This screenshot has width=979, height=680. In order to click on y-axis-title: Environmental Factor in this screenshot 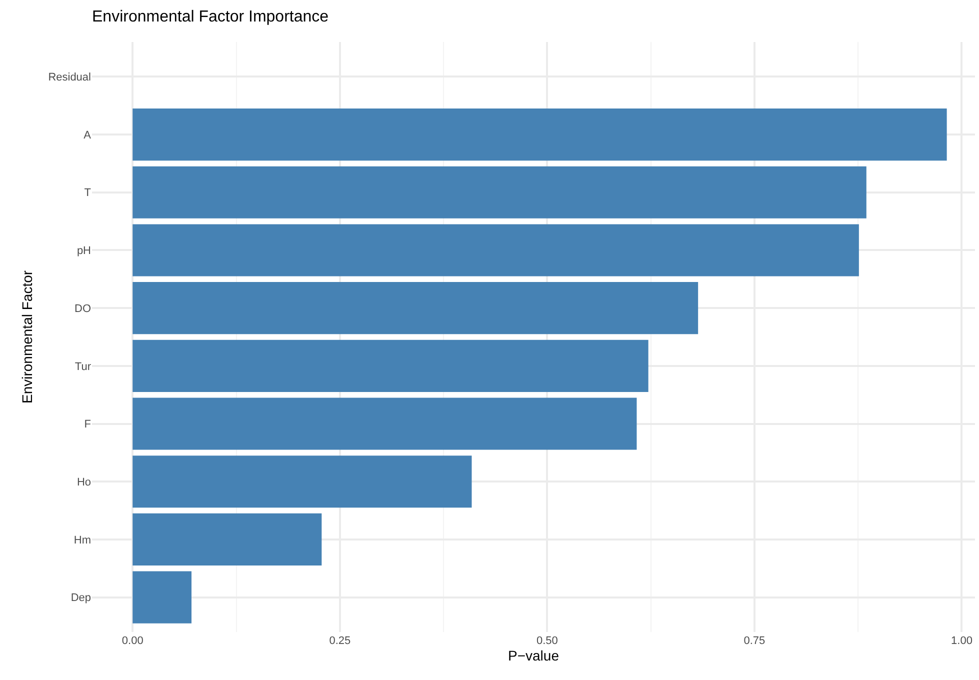, I will do `click(26, 337)`.